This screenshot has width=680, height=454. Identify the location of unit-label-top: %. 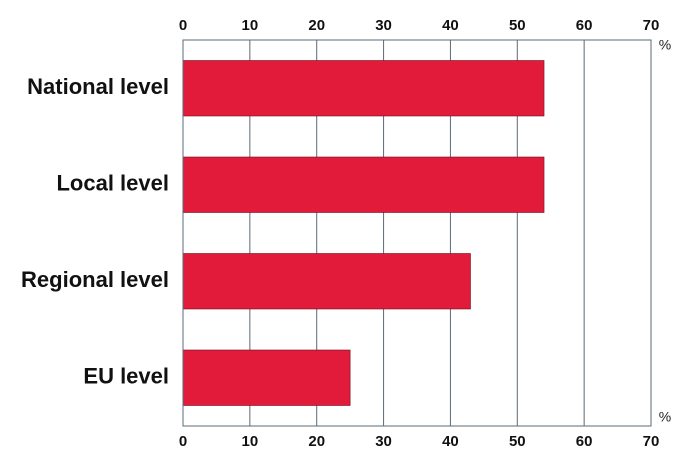
(665, 45).